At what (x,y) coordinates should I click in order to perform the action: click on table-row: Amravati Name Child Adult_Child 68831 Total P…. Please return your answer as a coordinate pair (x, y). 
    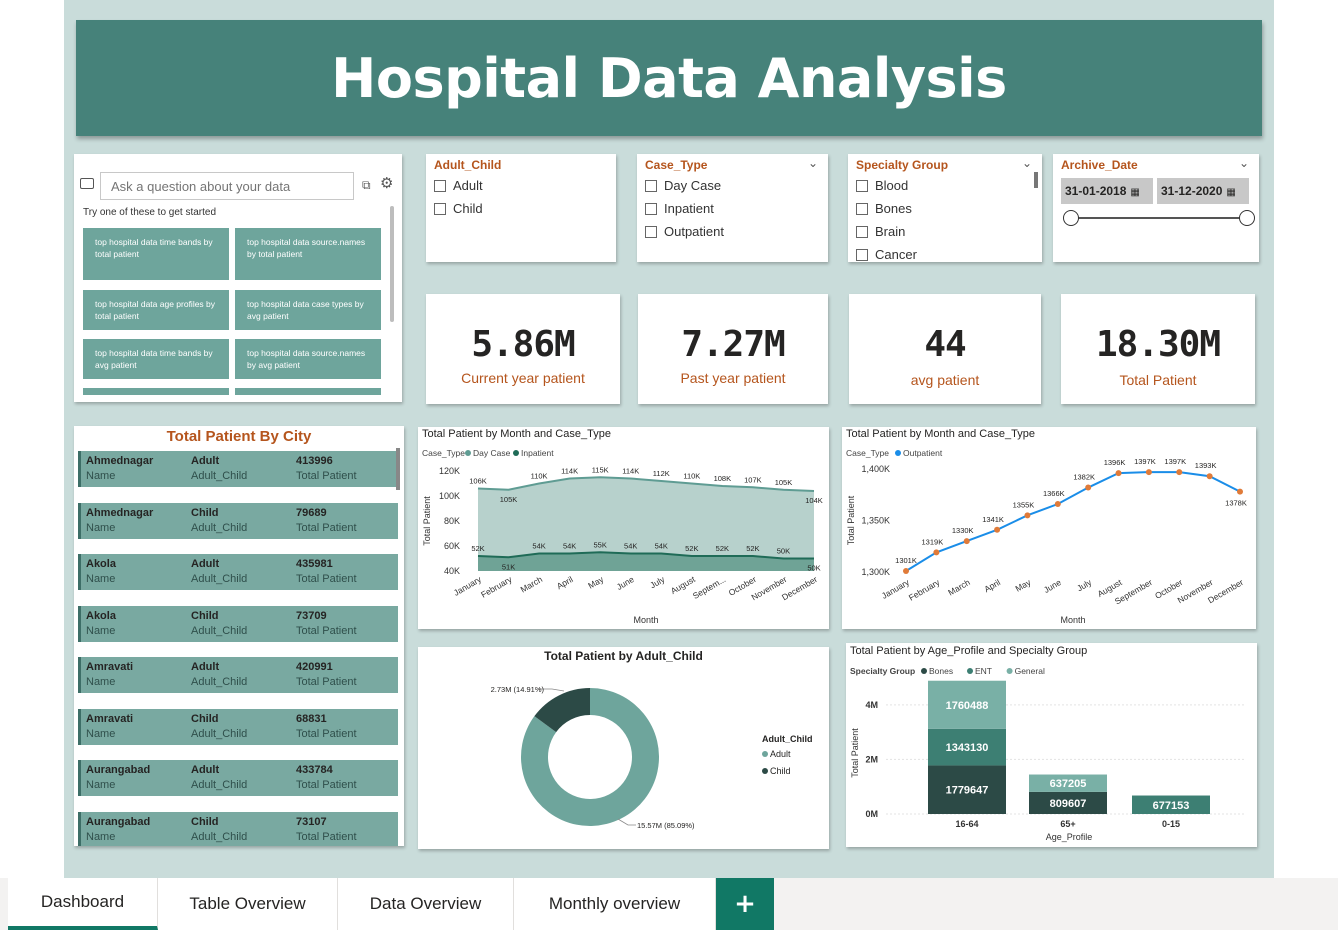
    Looking at the image, I should click on (238, 726).